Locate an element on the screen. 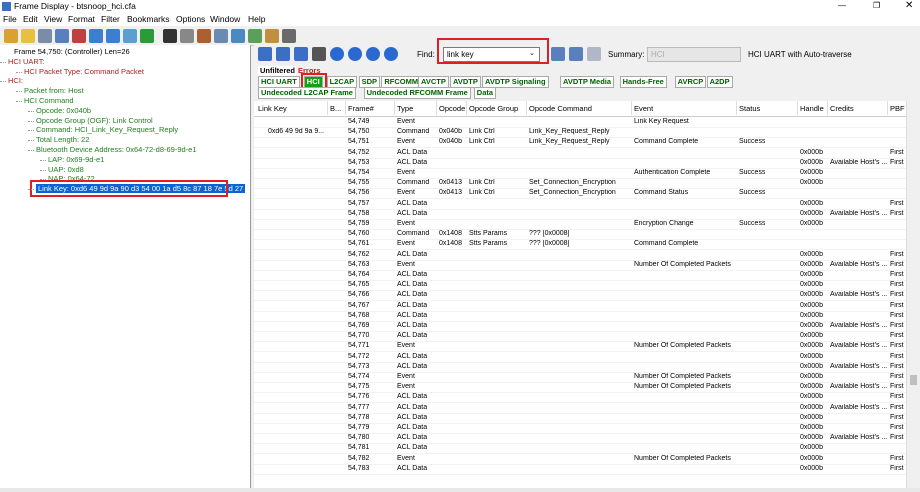 The width and height of the screenshot is (920, 492). table-cell: 54,754 is located at coordinates (359, 172).